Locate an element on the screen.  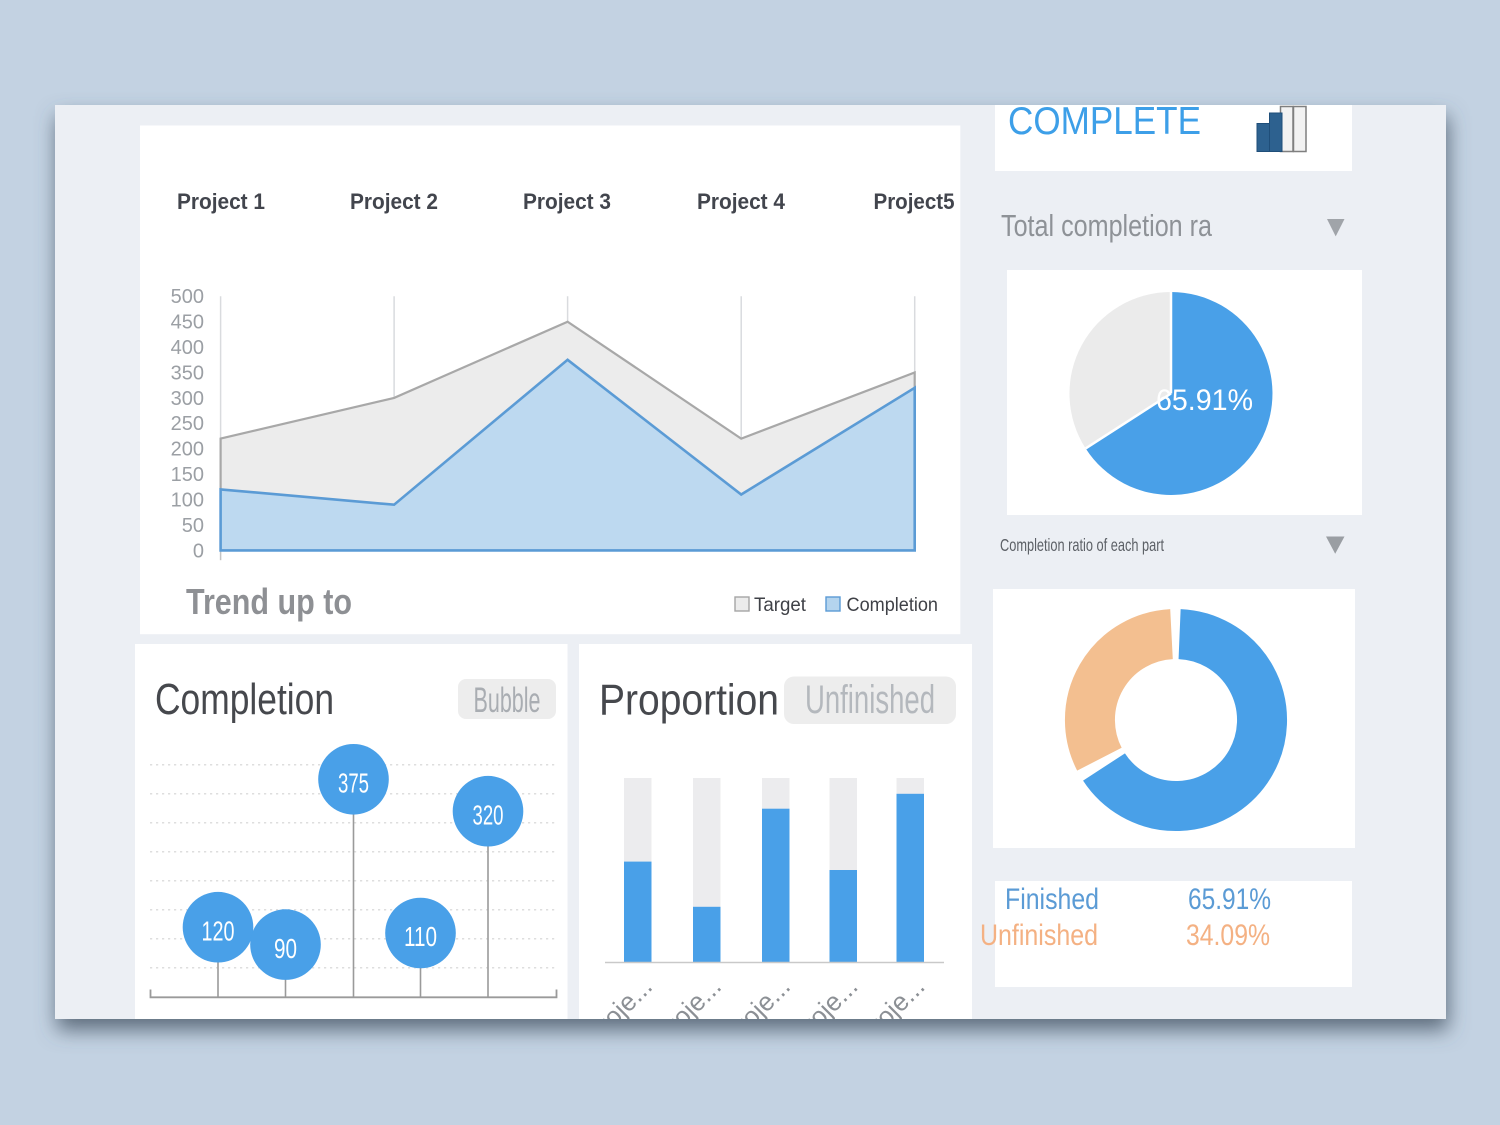
svg-text: 450 is located at coordinates (187, 323).